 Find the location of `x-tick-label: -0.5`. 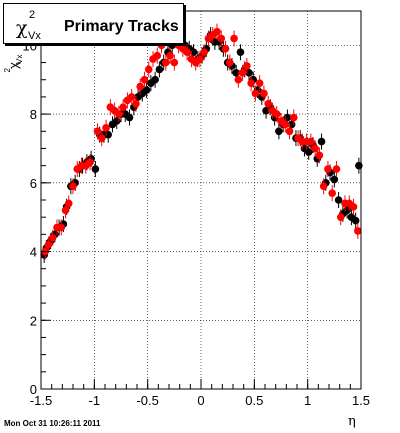

x-tick-label: -0.5 is located at coordinates (147, 400).